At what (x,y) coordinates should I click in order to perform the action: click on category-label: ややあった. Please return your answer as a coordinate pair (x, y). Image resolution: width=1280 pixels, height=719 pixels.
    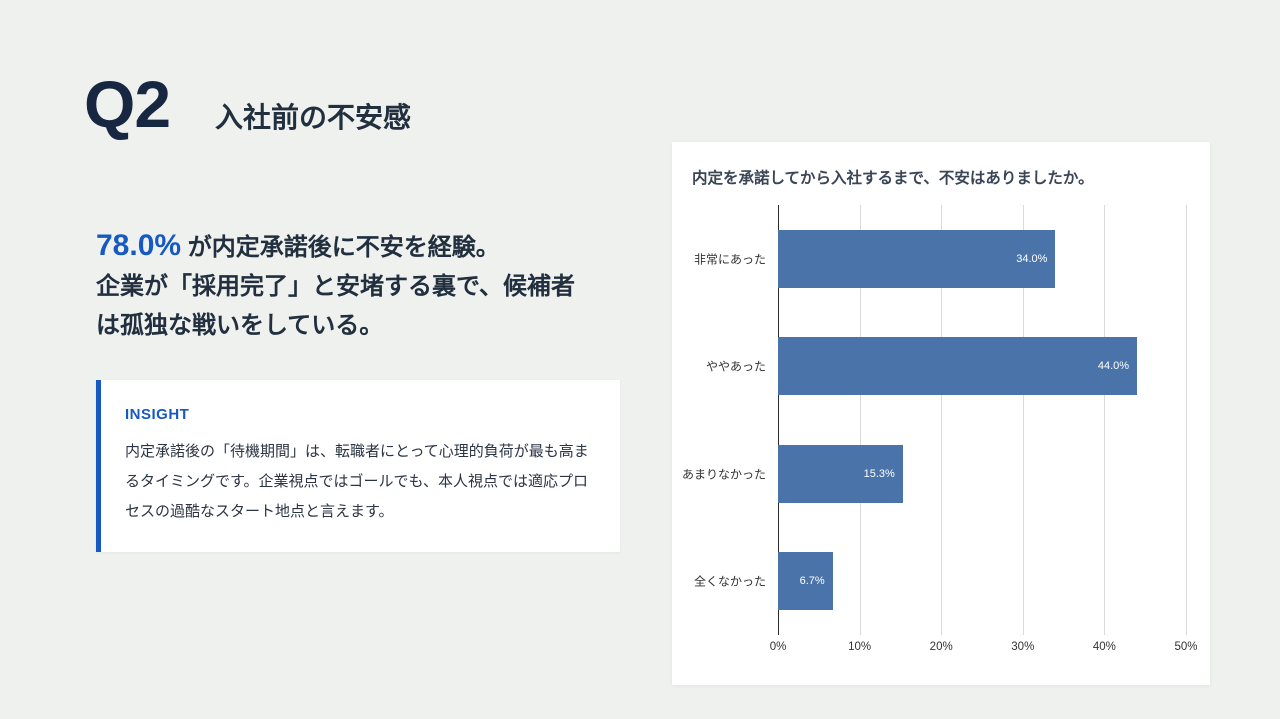
    Looking at the image, I should click on (735, 366).